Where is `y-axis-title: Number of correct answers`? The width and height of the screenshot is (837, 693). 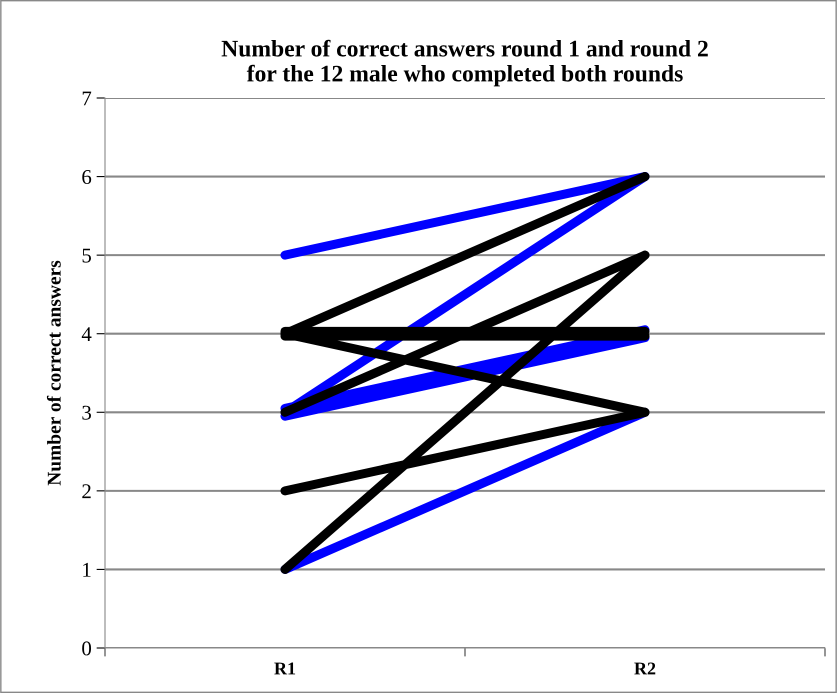 y-axis-title: Number of correct answers is located at coordinates (53, 373).